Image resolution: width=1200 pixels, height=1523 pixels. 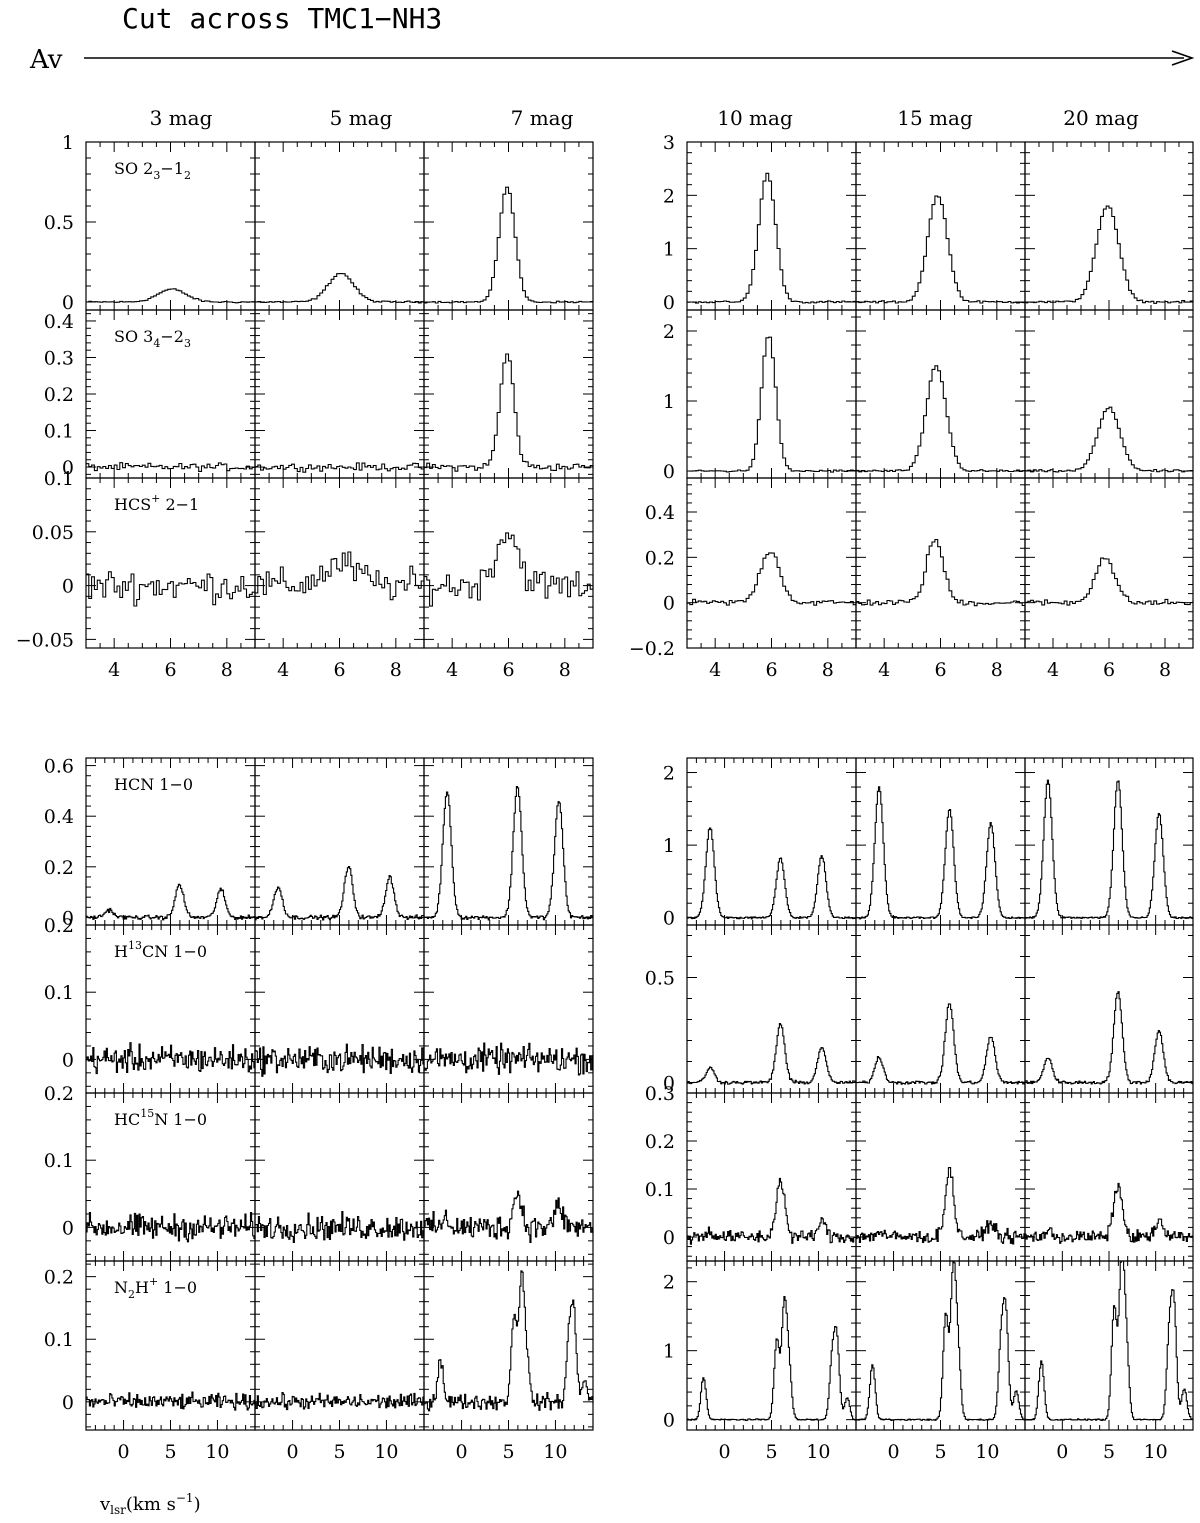 I want to click on panel-top-left-r2-c0, so click(x=170, y=563).